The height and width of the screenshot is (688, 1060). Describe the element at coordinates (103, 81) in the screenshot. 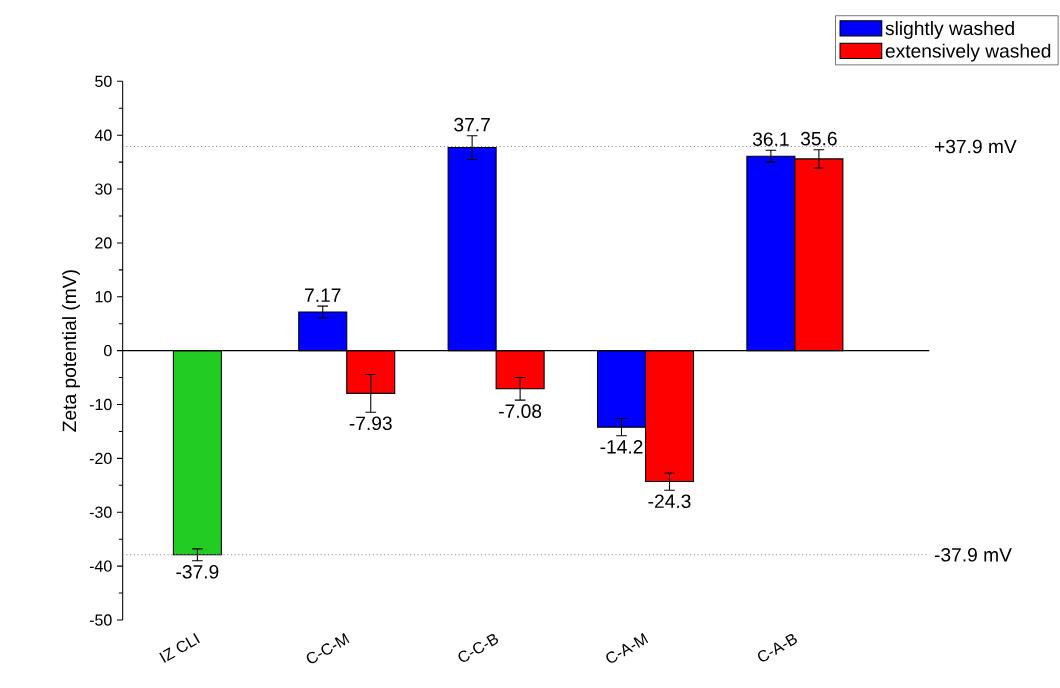

I see `y-tick-label: 50` at that location.